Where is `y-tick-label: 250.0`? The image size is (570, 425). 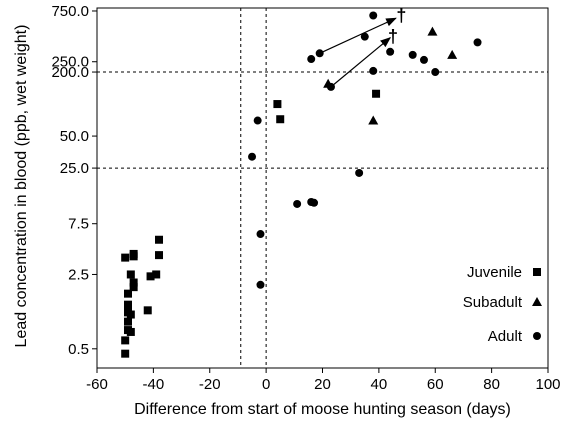
y-tick-label: 250.0 is located at coordinates (70, 62).